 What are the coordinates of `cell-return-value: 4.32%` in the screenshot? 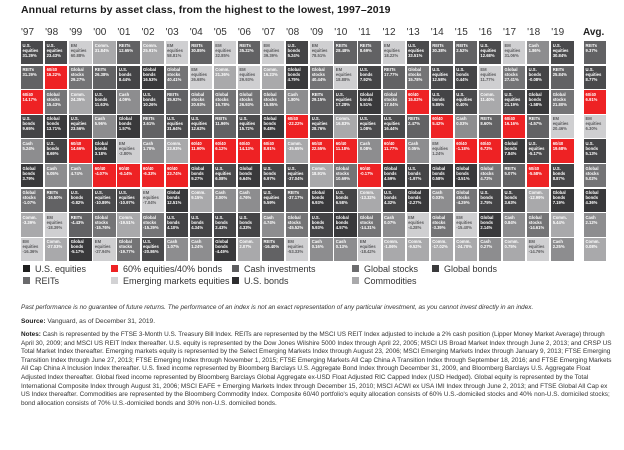 It's located at (390, 203).